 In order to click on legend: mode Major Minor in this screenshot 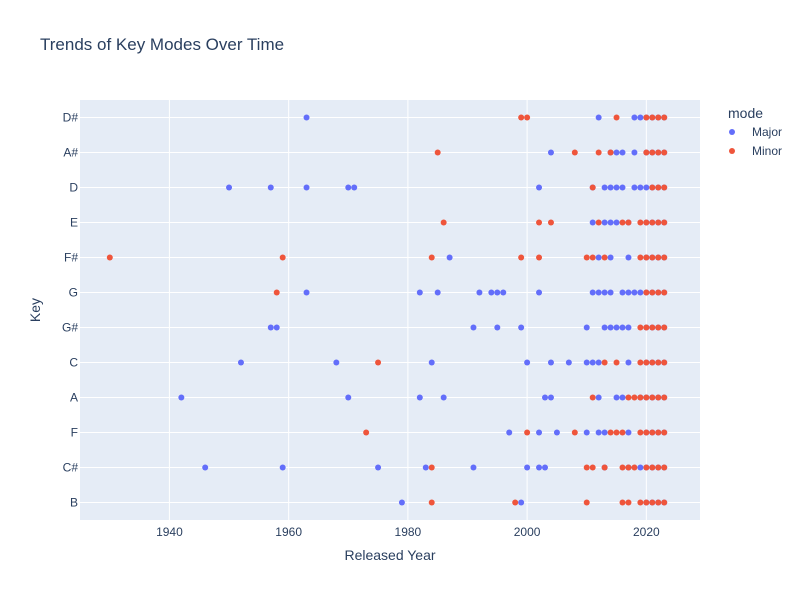, I will do `click(755, 131)`.